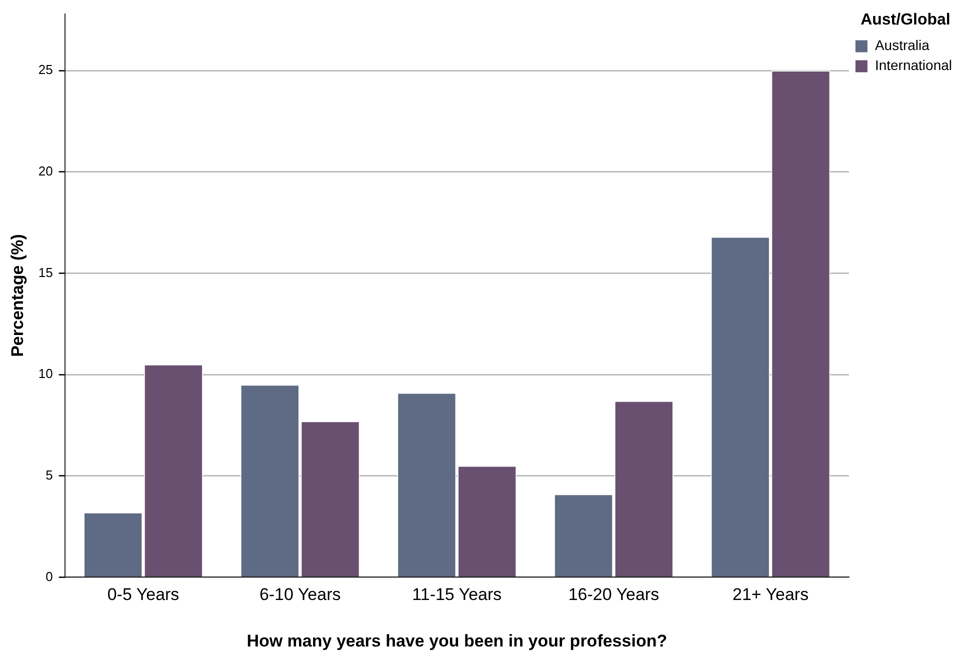 Image resolution: width=966 pixels, height=662 pixels. I want to click on y-tick-label: 0, so click(49, 576).